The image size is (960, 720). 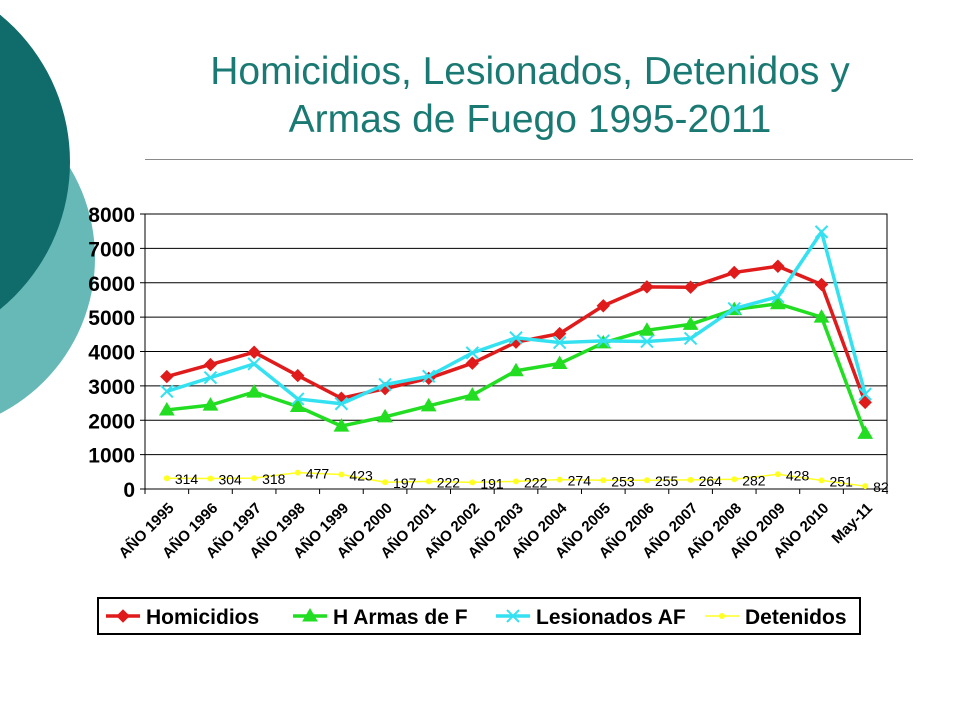 I want to click on data-label-detenidos: 282, so click(x=754, y=480).